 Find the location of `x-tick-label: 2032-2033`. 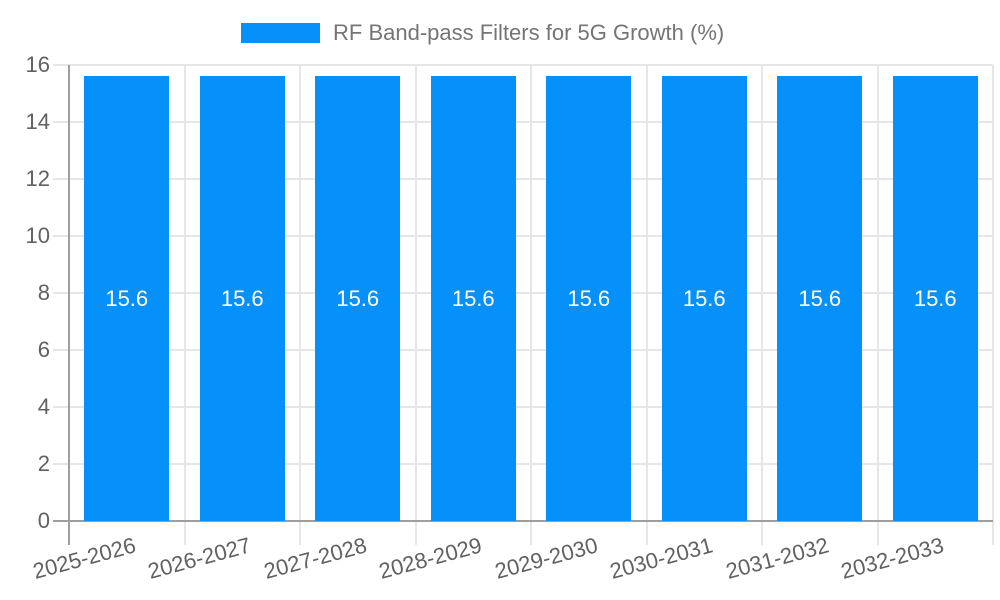

x-tick-label: 2032-2033 is located at coordinates (892, 558).